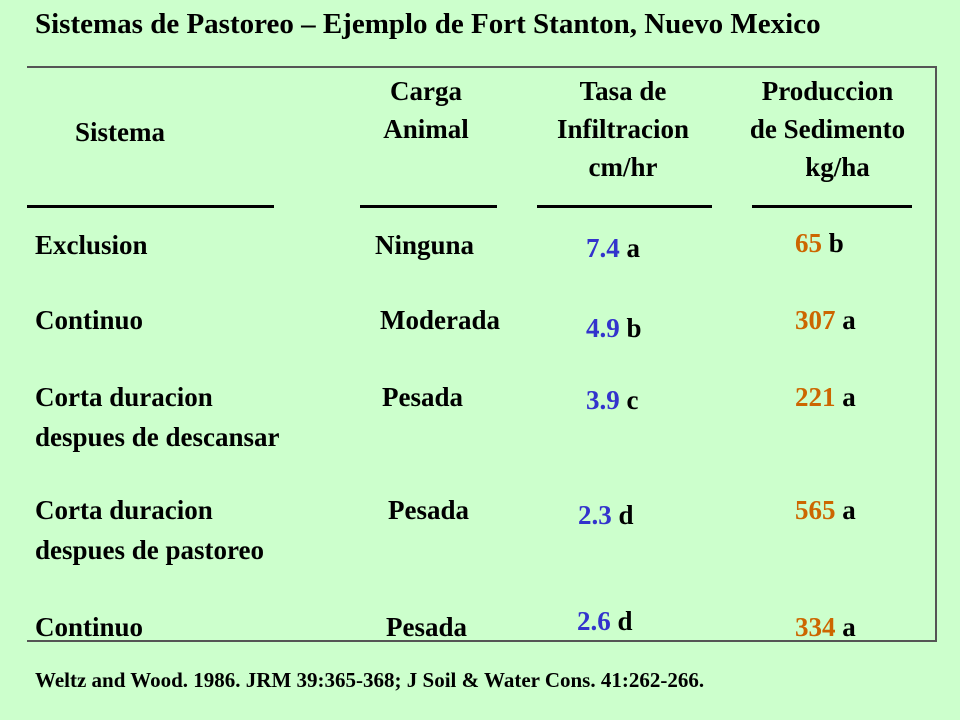 This screenshot has width=960, height=720. I want to click on row2-sistema: Continuo, so click(89, 320).